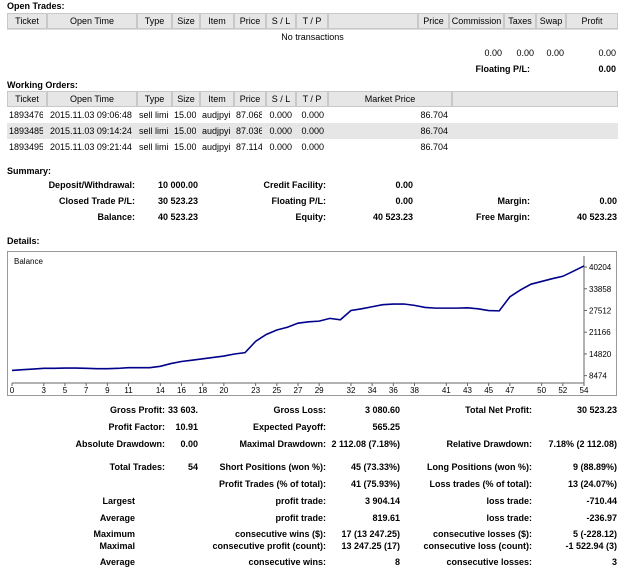  What do you see at coordinates (489, 444) in the screenshot?
I see `details-label: Relative Drawdown:` at bounding box center [489, 444].